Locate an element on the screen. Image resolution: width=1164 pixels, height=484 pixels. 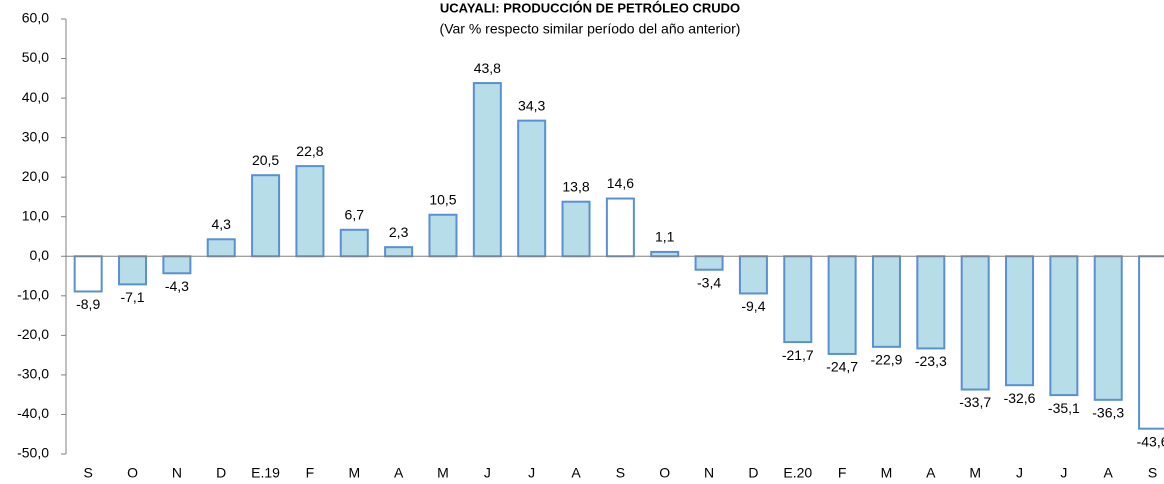
y-tick-label: 60,0 is located at coordinates (35, 18).